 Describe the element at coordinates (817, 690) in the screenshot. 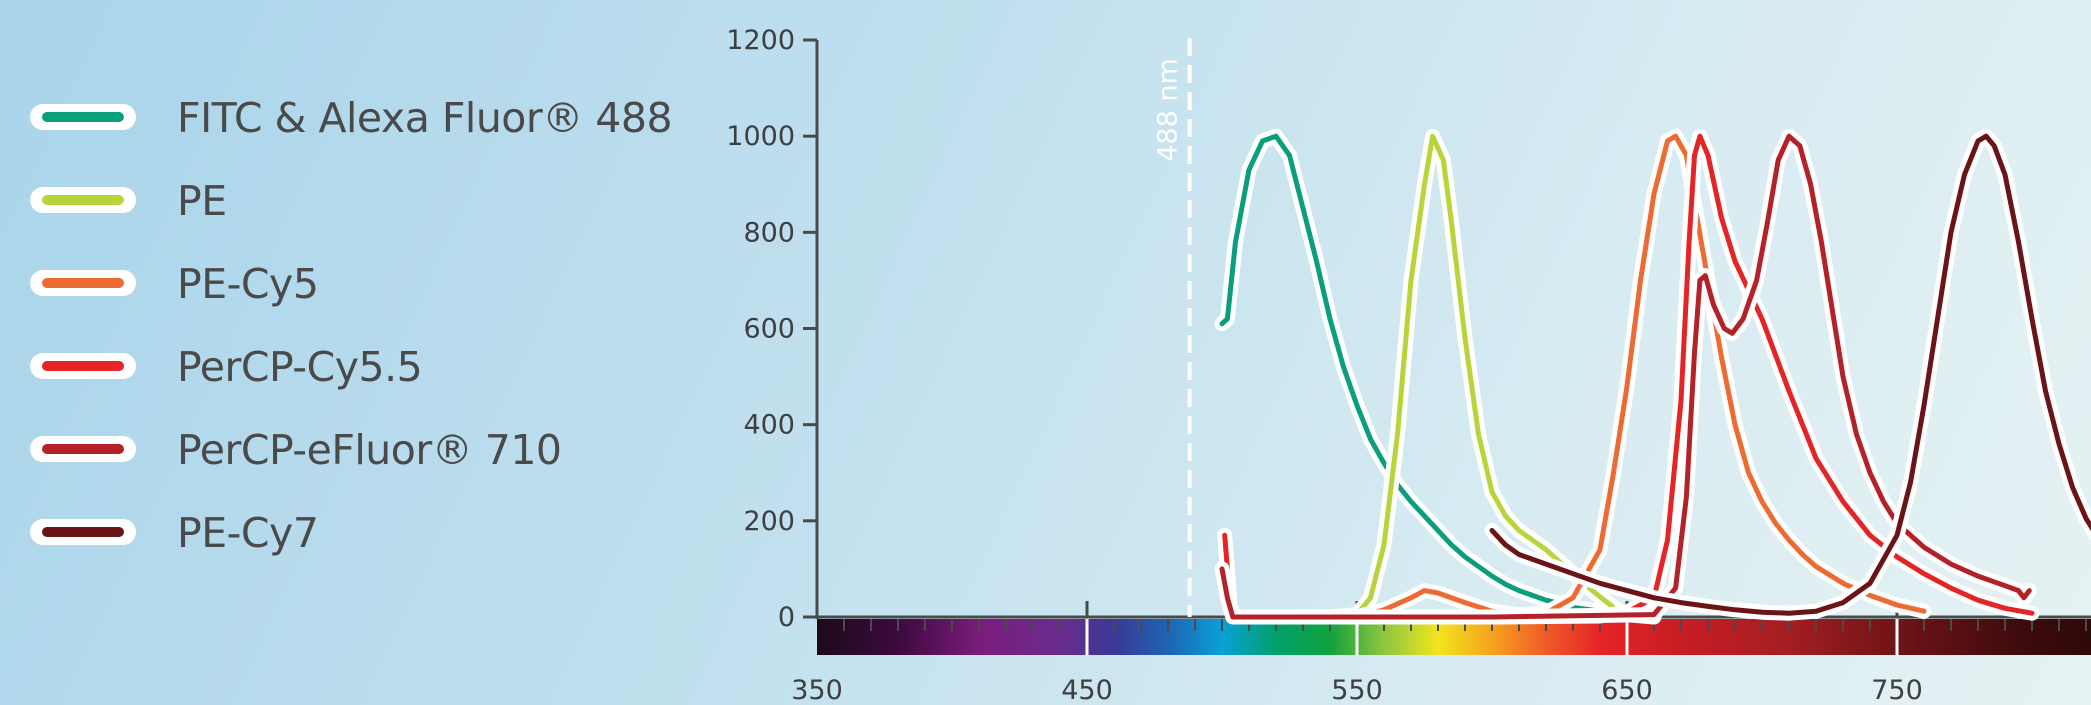

I see `x-tick-label: 350` at that location.